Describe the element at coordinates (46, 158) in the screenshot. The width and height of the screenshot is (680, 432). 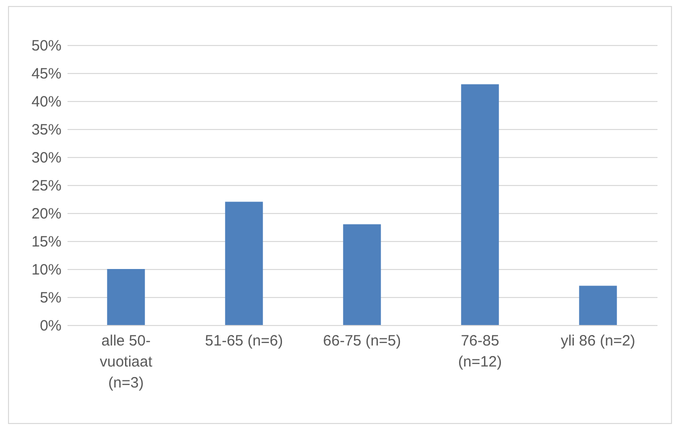
I see `y-tick-label: 30%` at that location.